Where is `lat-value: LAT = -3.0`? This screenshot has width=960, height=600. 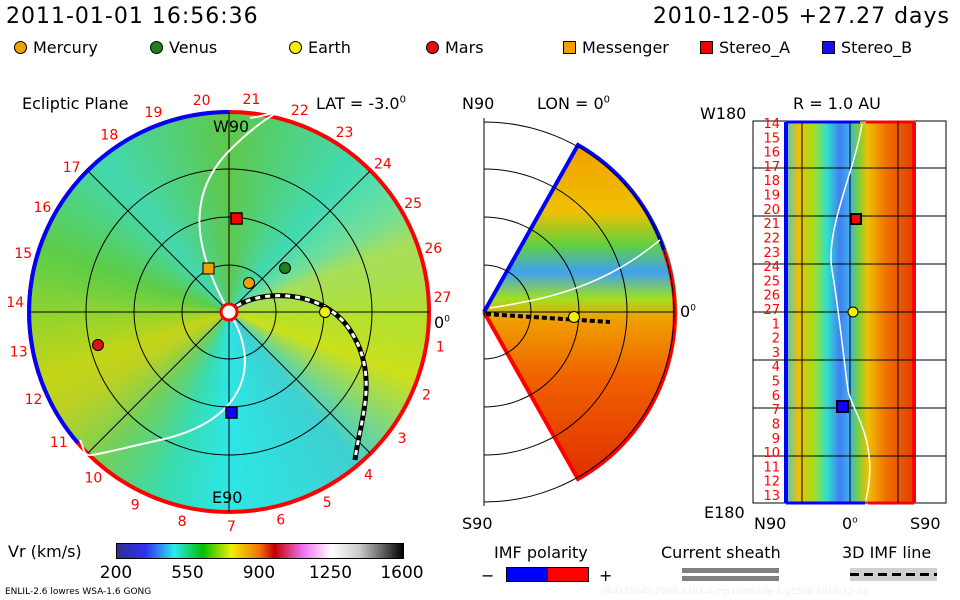
lat-value: LAT = -3.0 is located at coordinates (358, 103).